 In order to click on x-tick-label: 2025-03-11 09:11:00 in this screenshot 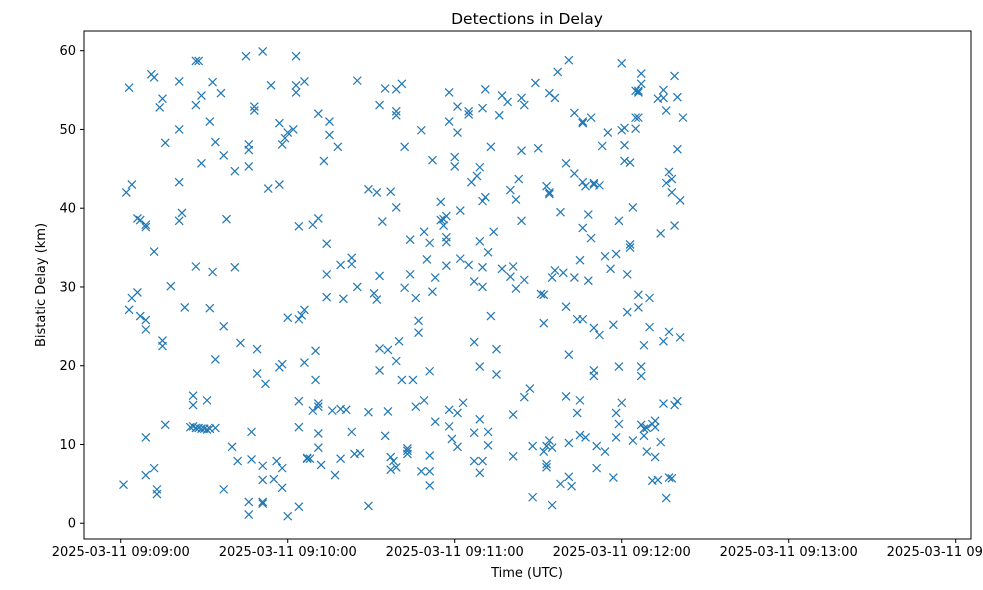, I will do `click(455, 552)`.